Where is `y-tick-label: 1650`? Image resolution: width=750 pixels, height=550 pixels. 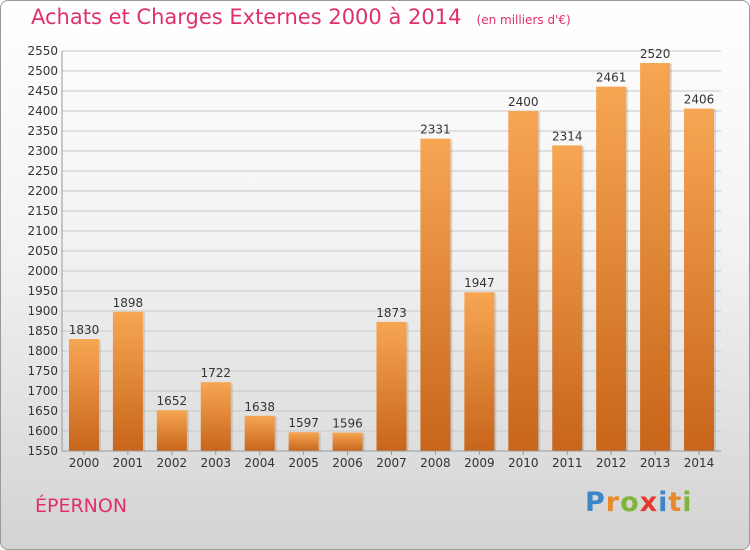
y-tick-label: 1650 is located at coordinates (42, 411).